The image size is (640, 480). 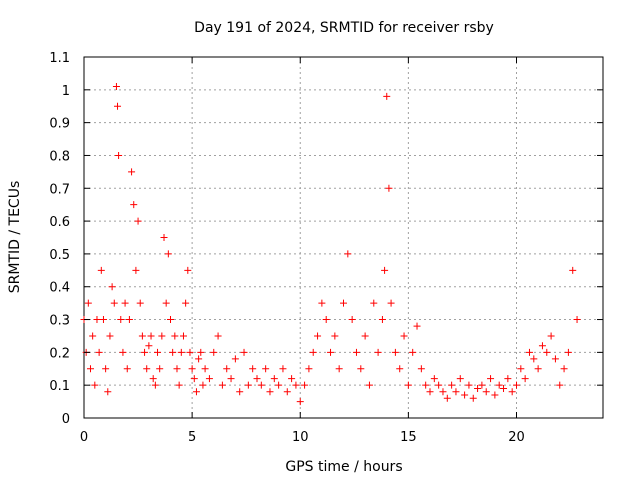 What do you see at coordinates (59, 156) in the screenshot?
I see `y-tick-label: 0.8` at bounding box center [59, 156].